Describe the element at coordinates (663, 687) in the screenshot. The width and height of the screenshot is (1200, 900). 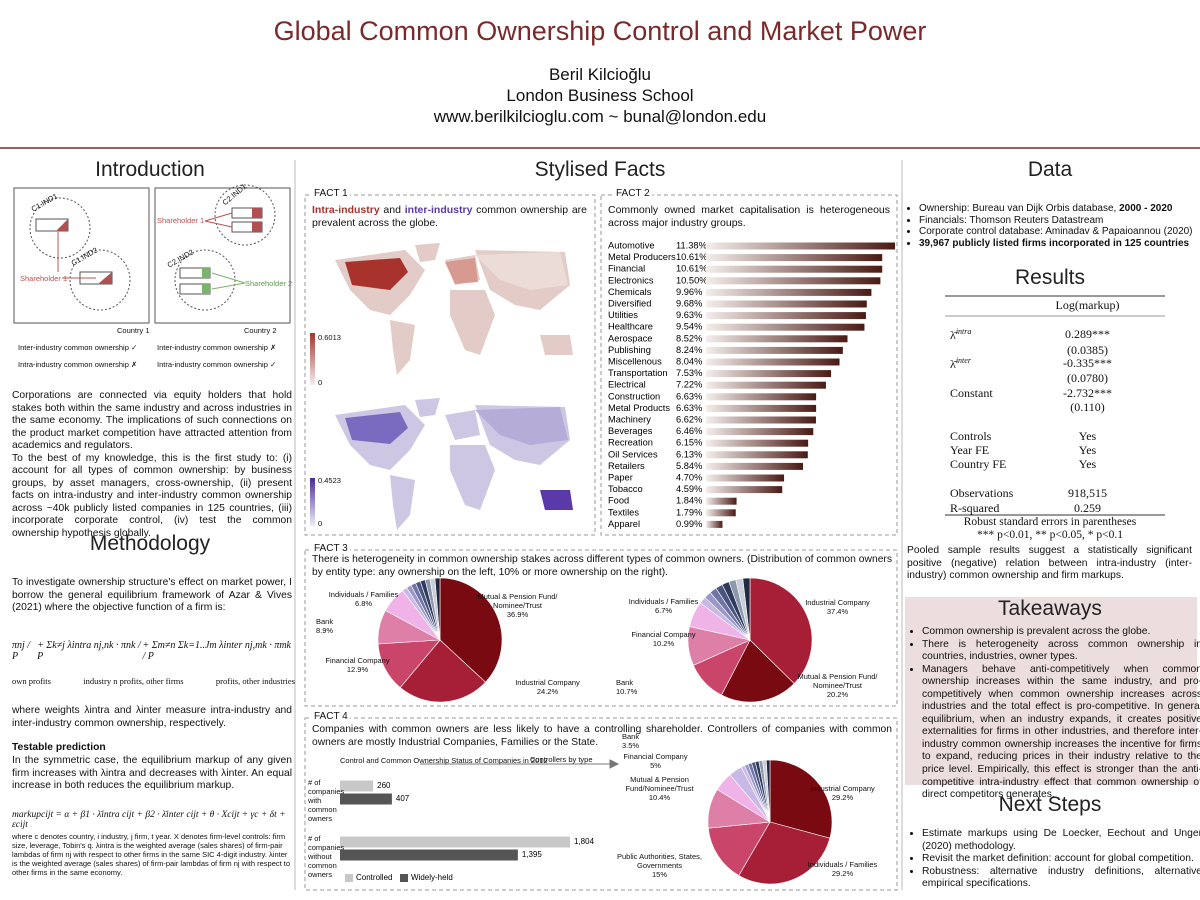
I see `pie-label: Bank 10.7%` at that location.